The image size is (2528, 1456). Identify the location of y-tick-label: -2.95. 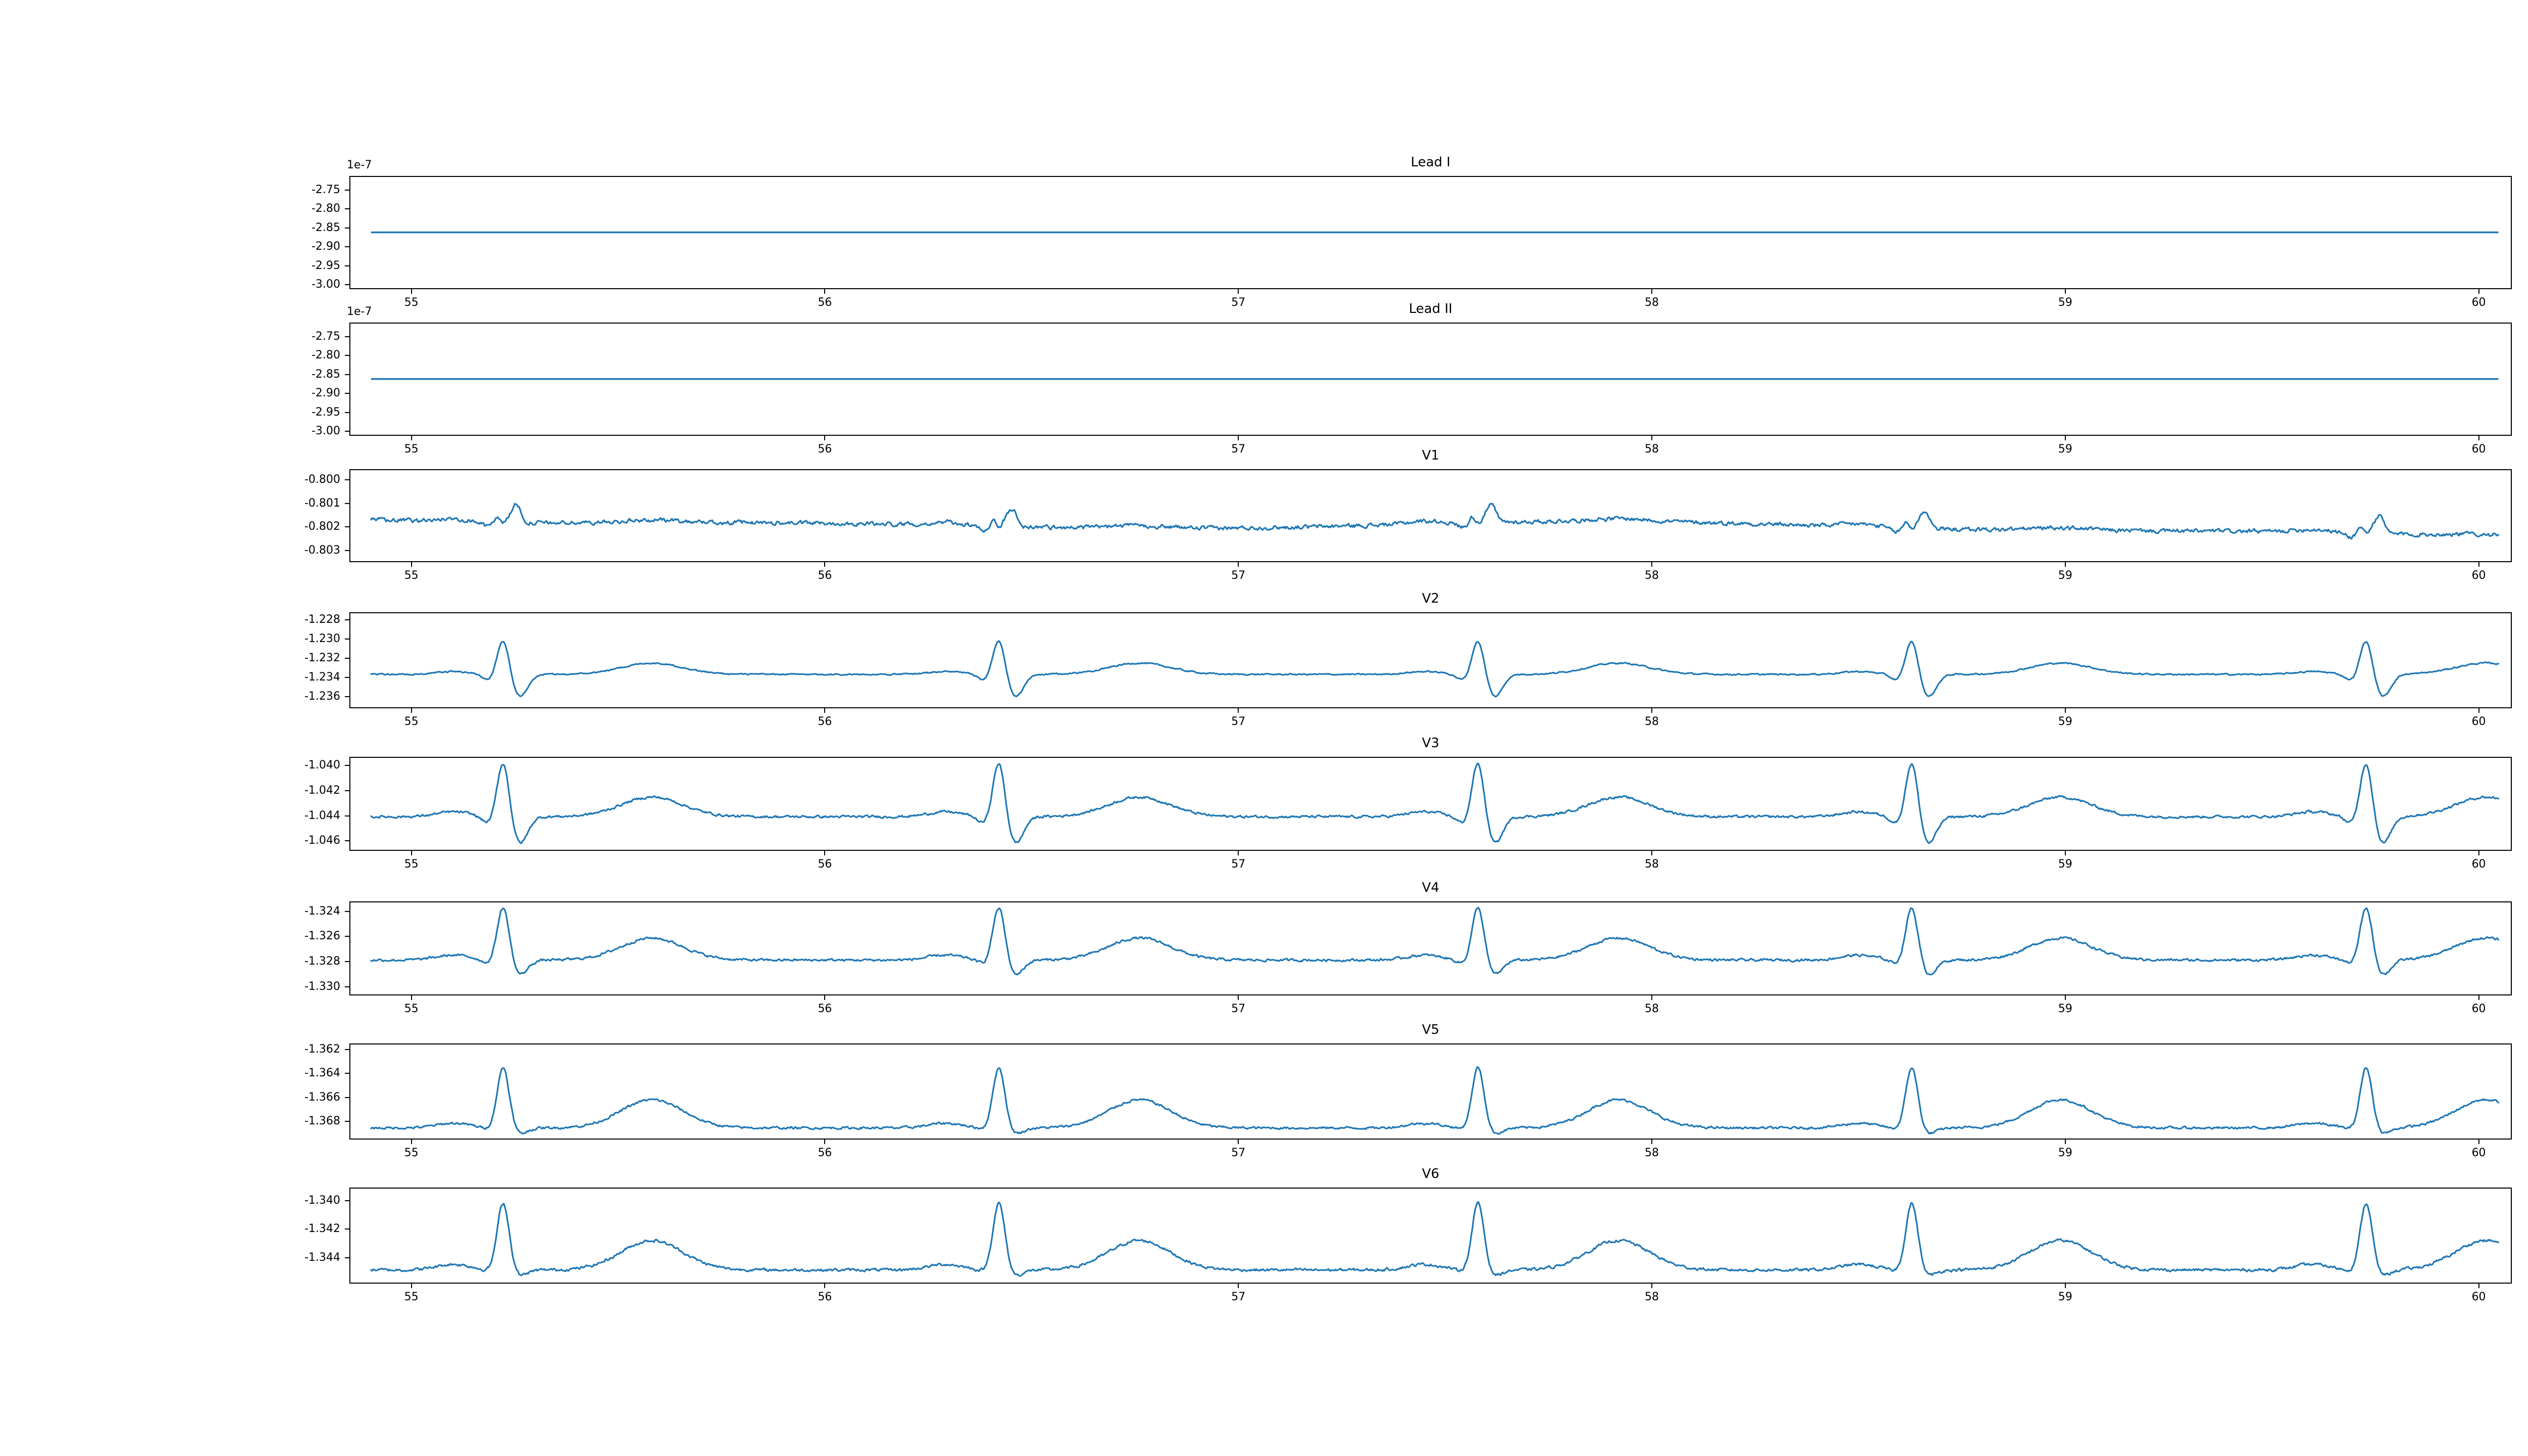
(326, 412).